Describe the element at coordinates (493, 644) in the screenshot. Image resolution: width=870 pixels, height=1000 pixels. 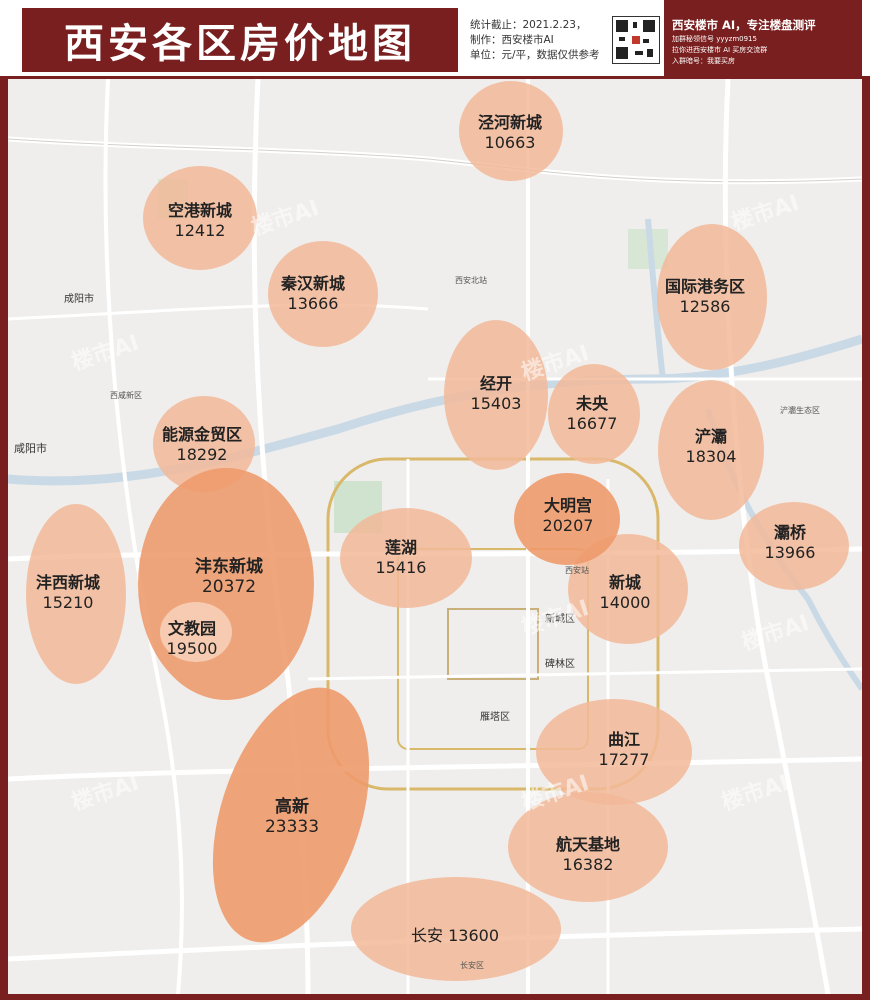
I see `city-wall` at that location.